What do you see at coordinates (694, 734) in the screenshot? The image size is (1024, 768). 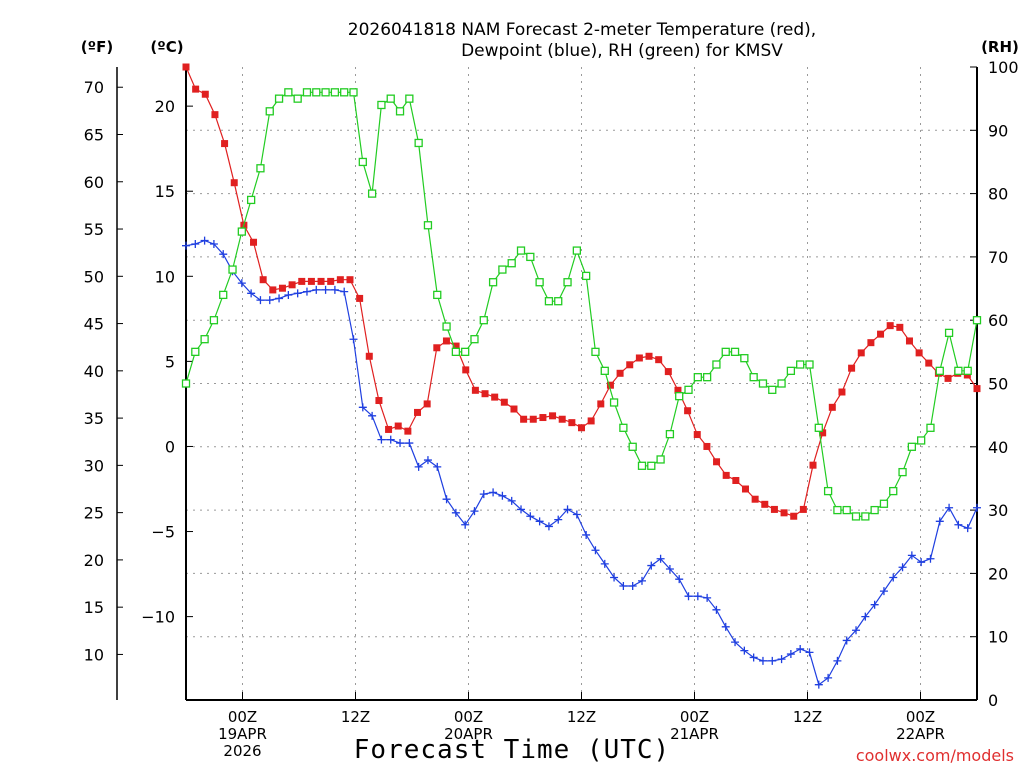 I see `x-tick-label: 21APR` at bounding box center [694, 734].